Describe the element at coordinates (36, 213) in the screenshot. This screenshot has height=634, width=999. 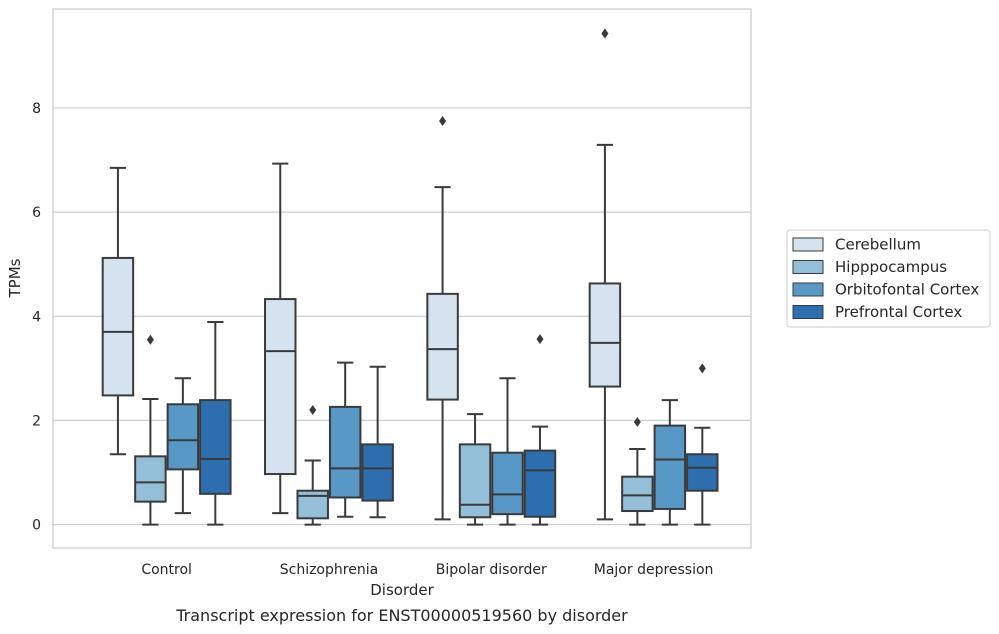
I see `y-tick-label: 6` at that location.